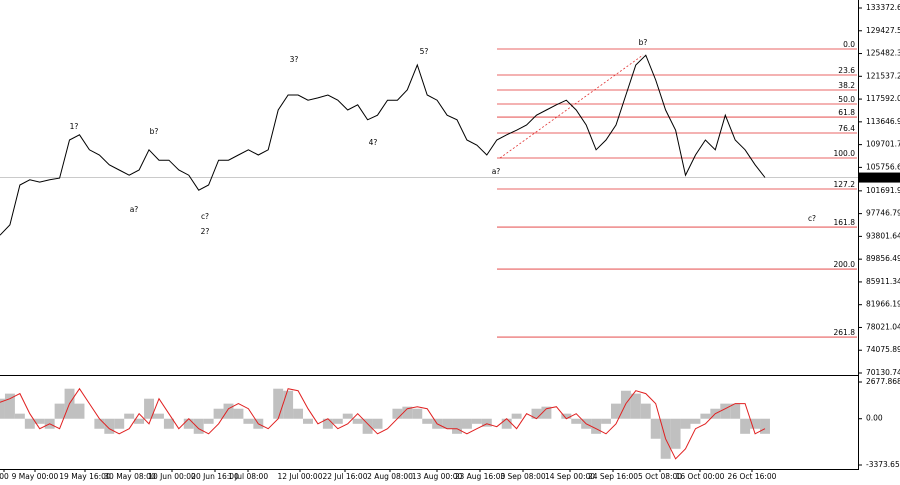  What do you see at coordinates (130, 476) in the screenshot?
I see `x-tick-label: 30 May 08:00` at bounding box center [130, 476].